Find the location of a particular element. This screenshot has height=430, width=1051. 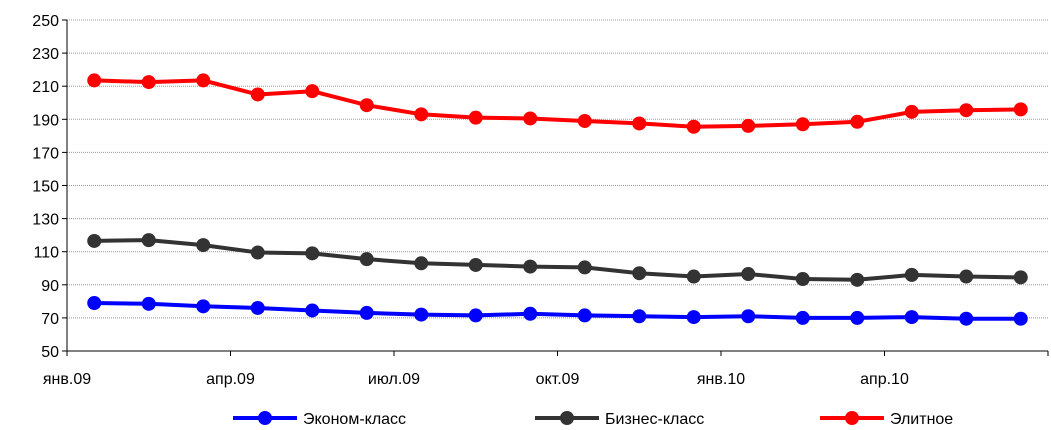

y-tick-label: 170 is located at coordinates (45, 153).